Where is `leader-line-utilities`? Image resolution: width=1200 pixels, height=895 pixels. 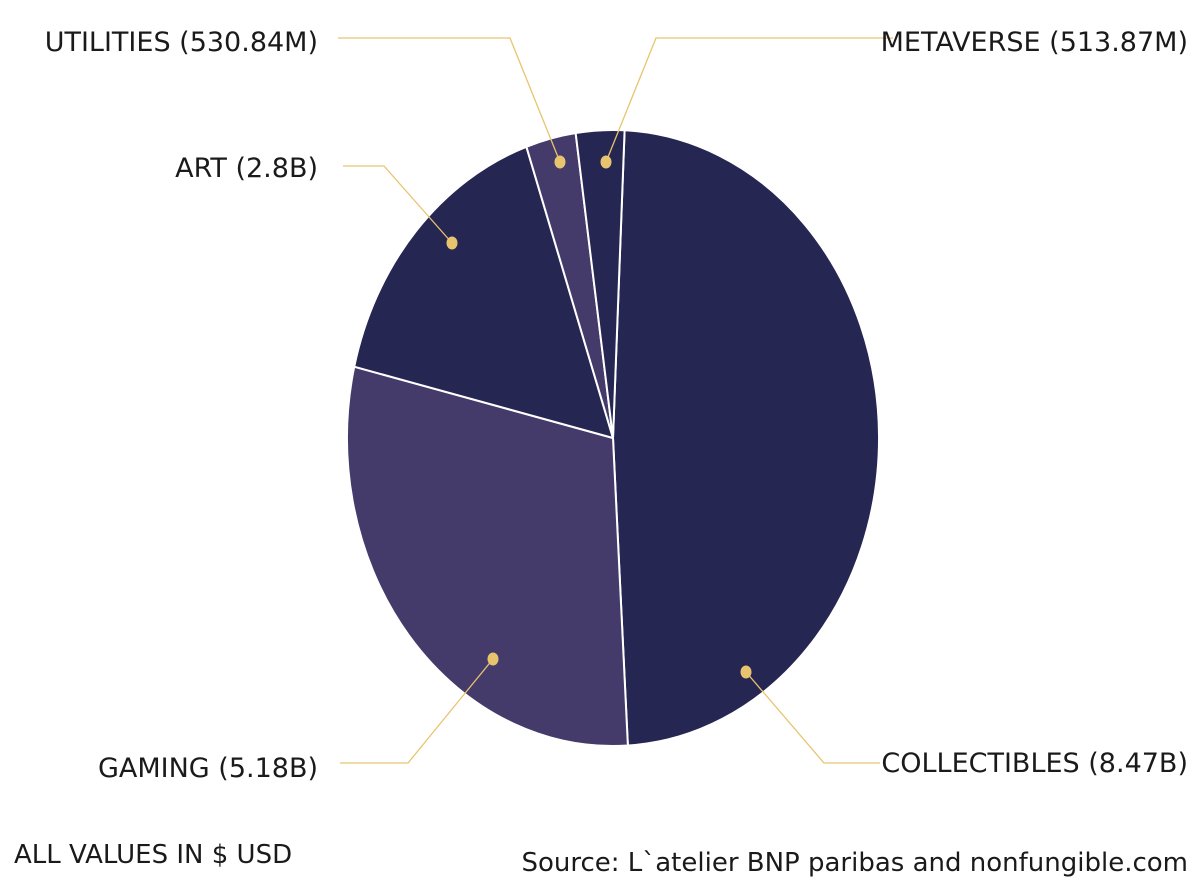 leader-line-utilities is located at coordinates (449, 100).